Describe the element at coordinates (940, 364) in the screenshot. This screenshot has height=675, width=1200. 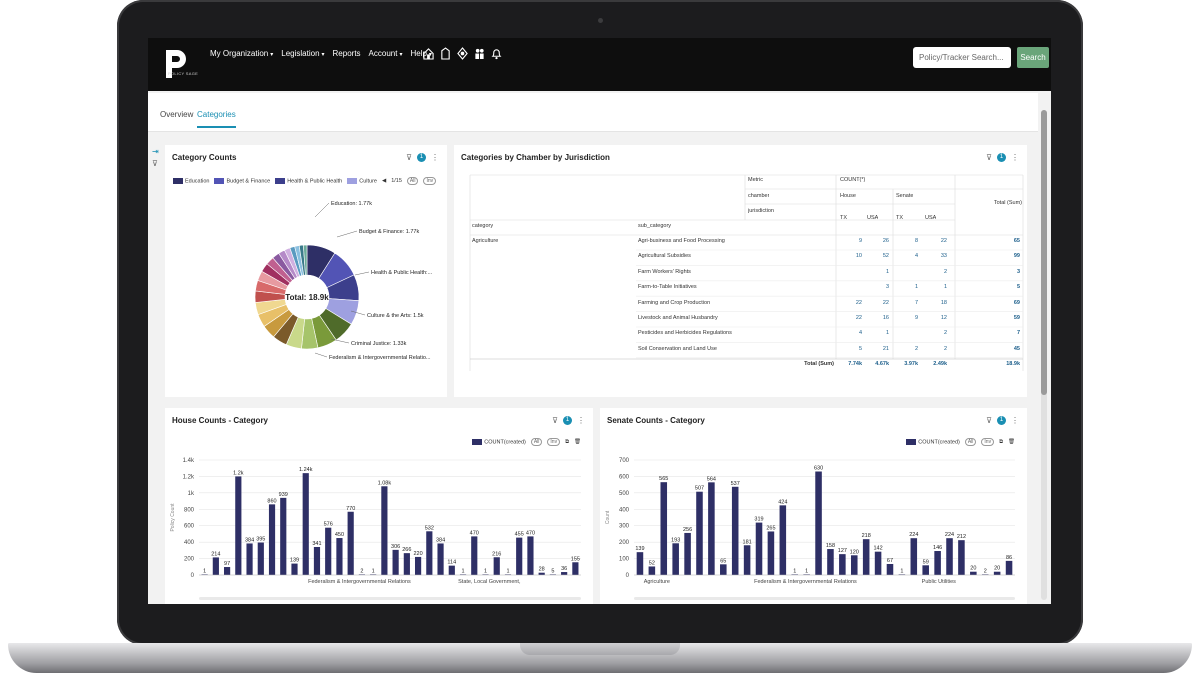
I see `pivot-footer-value: 2.49k` at that location.